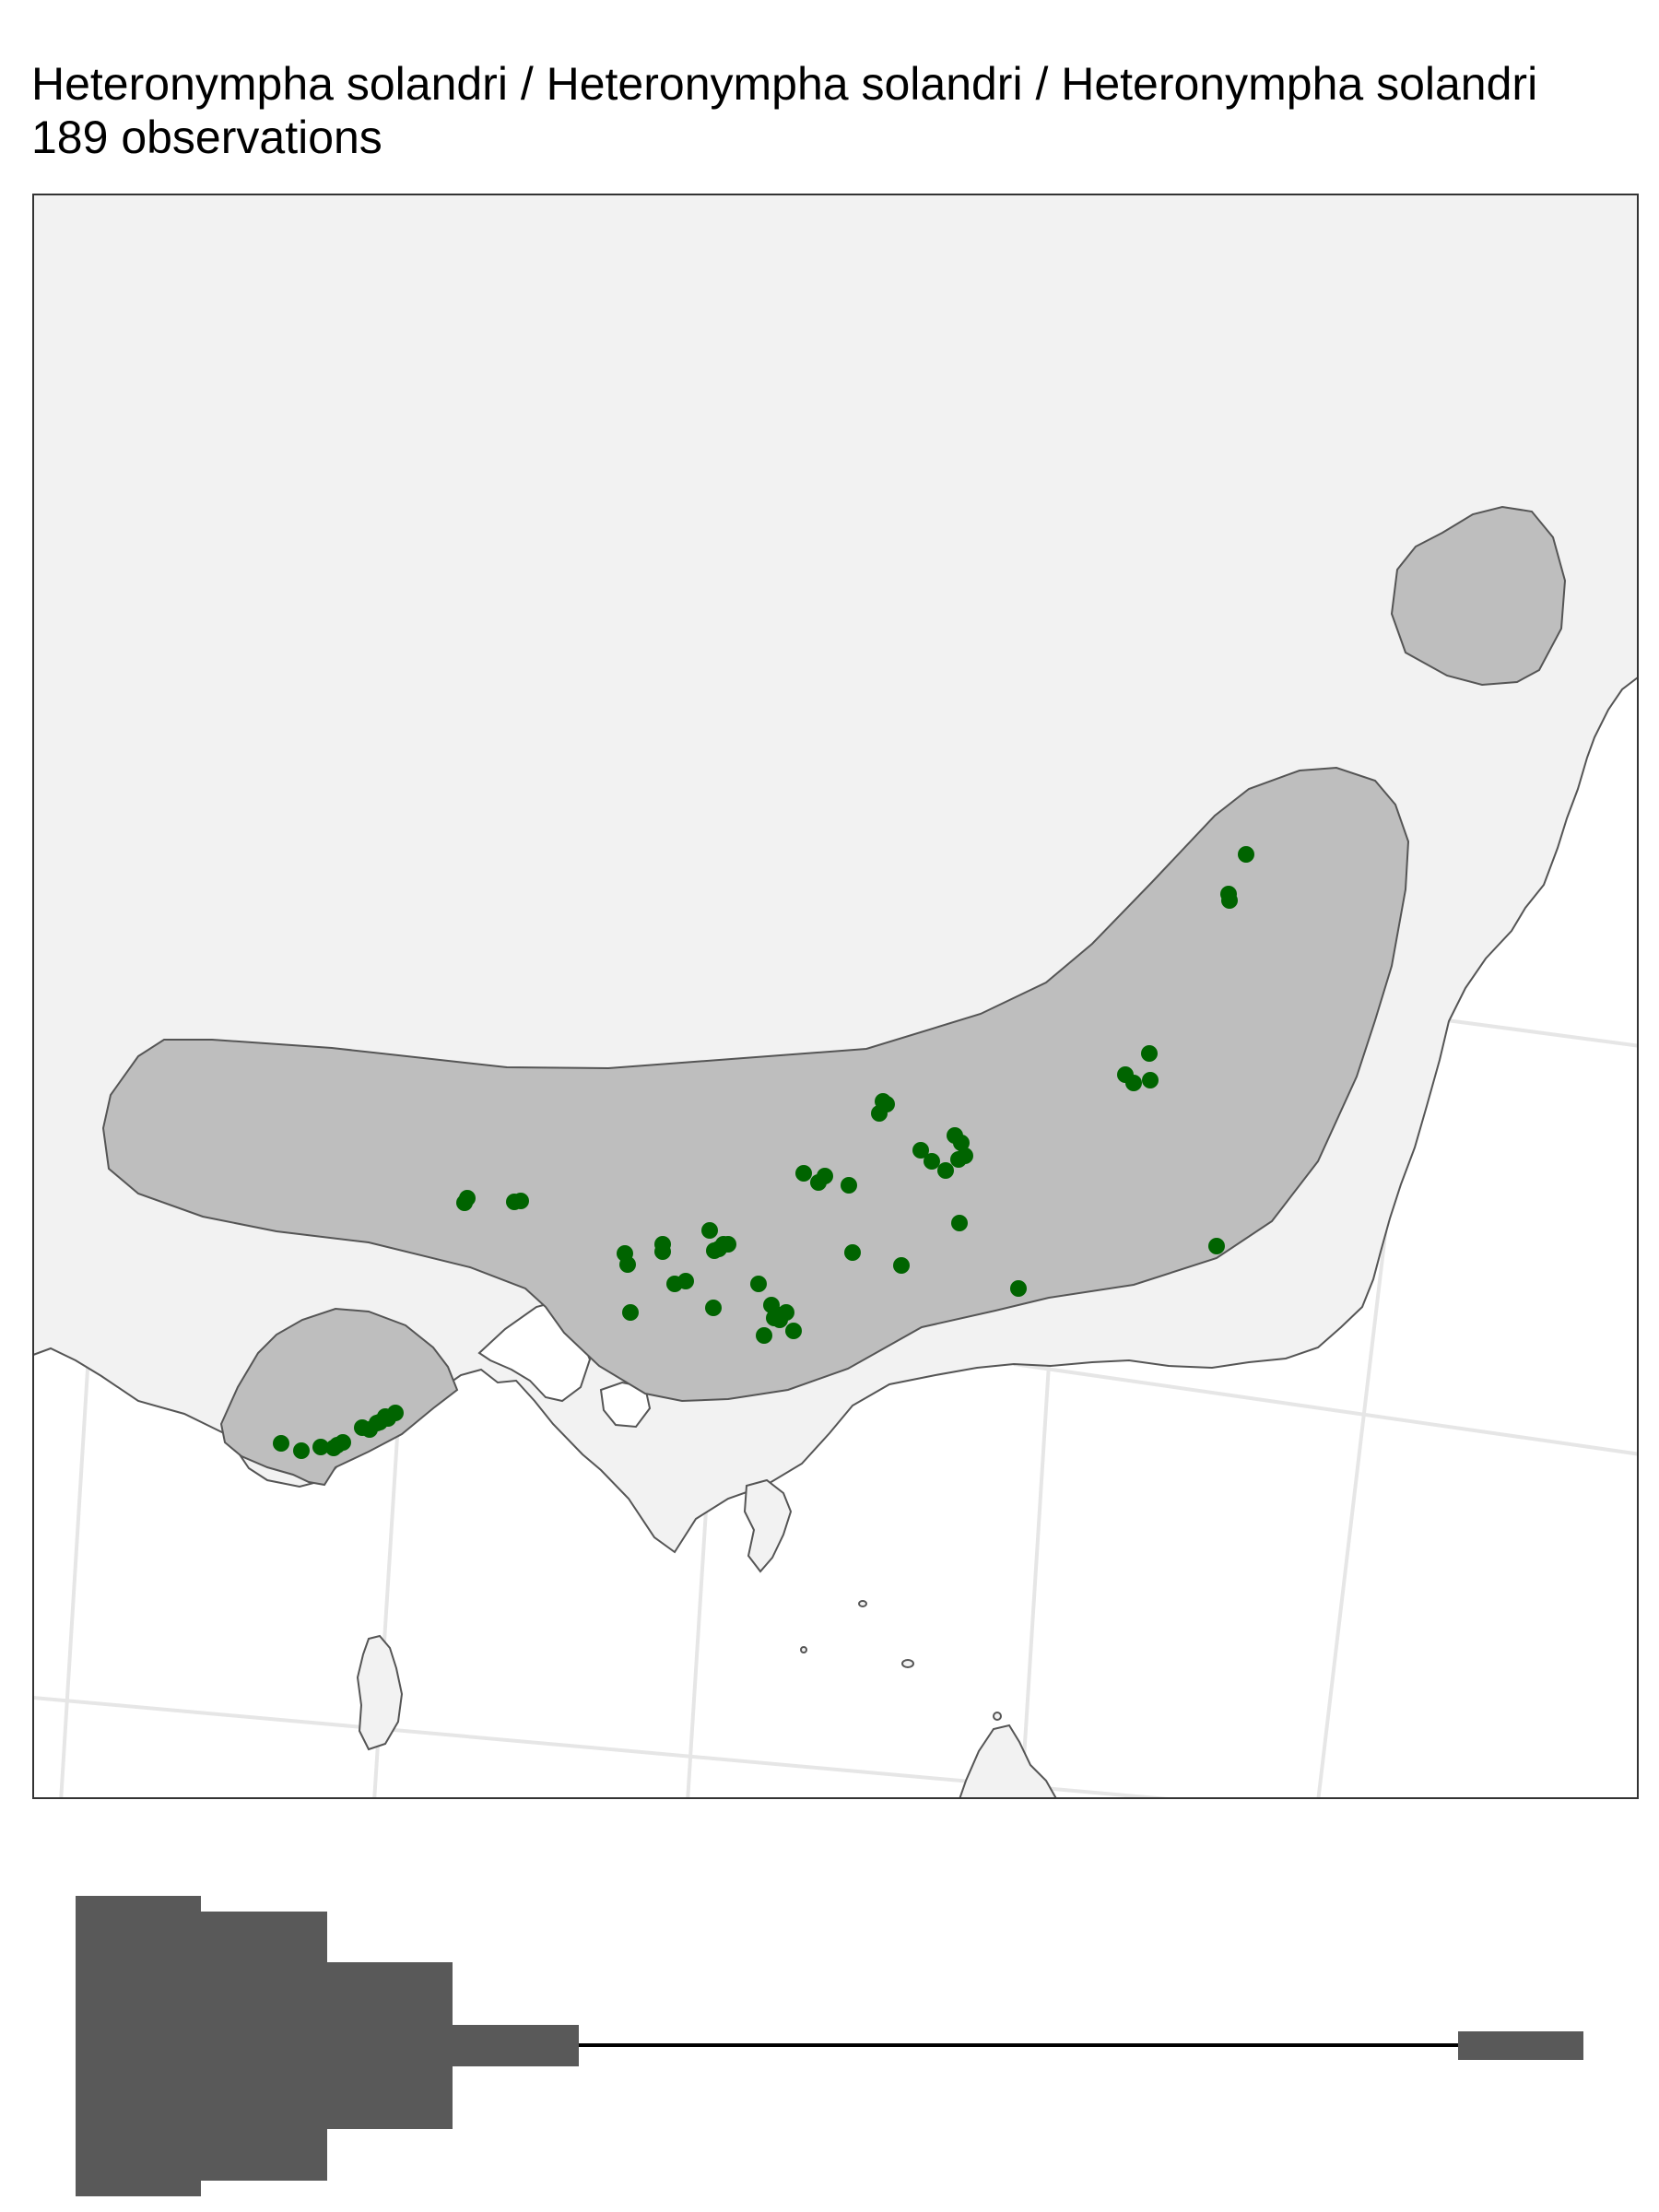  Describe the element at coordinates (768, 1525) in the screenshot. I see `wilsons-promontory` at that location.